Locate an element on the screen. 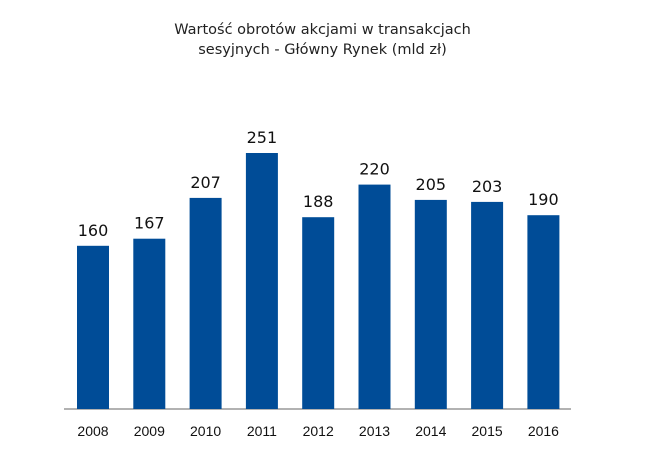  x-tick-label-2016: 2016 is located at coordinates (543, 431).